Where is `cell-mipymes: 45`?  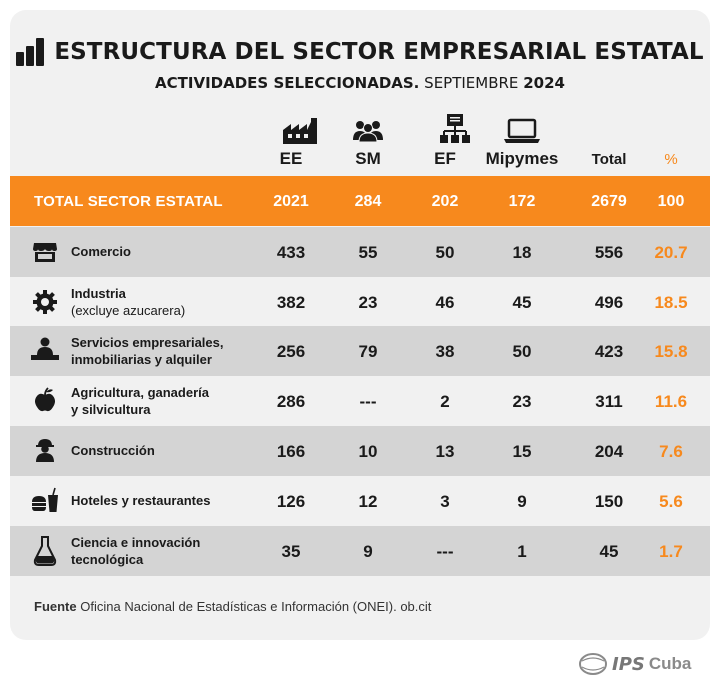
cell-mipymes: 45 is located at coordinates (522, 302).